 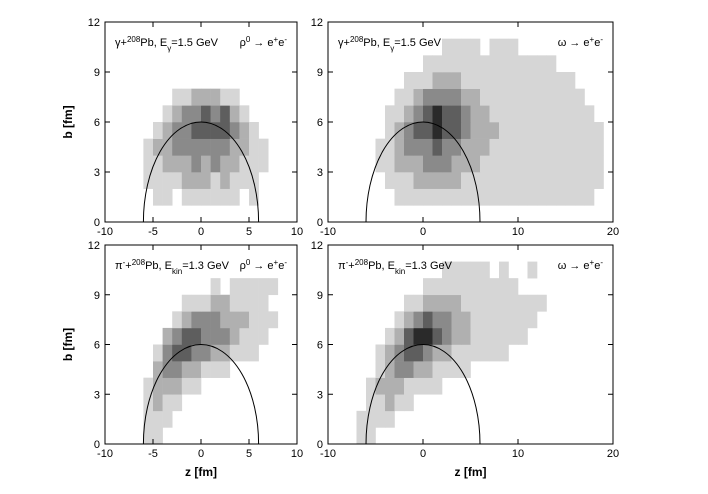 I want to click on y-tick-label: 6, so click(x=320, y=346).